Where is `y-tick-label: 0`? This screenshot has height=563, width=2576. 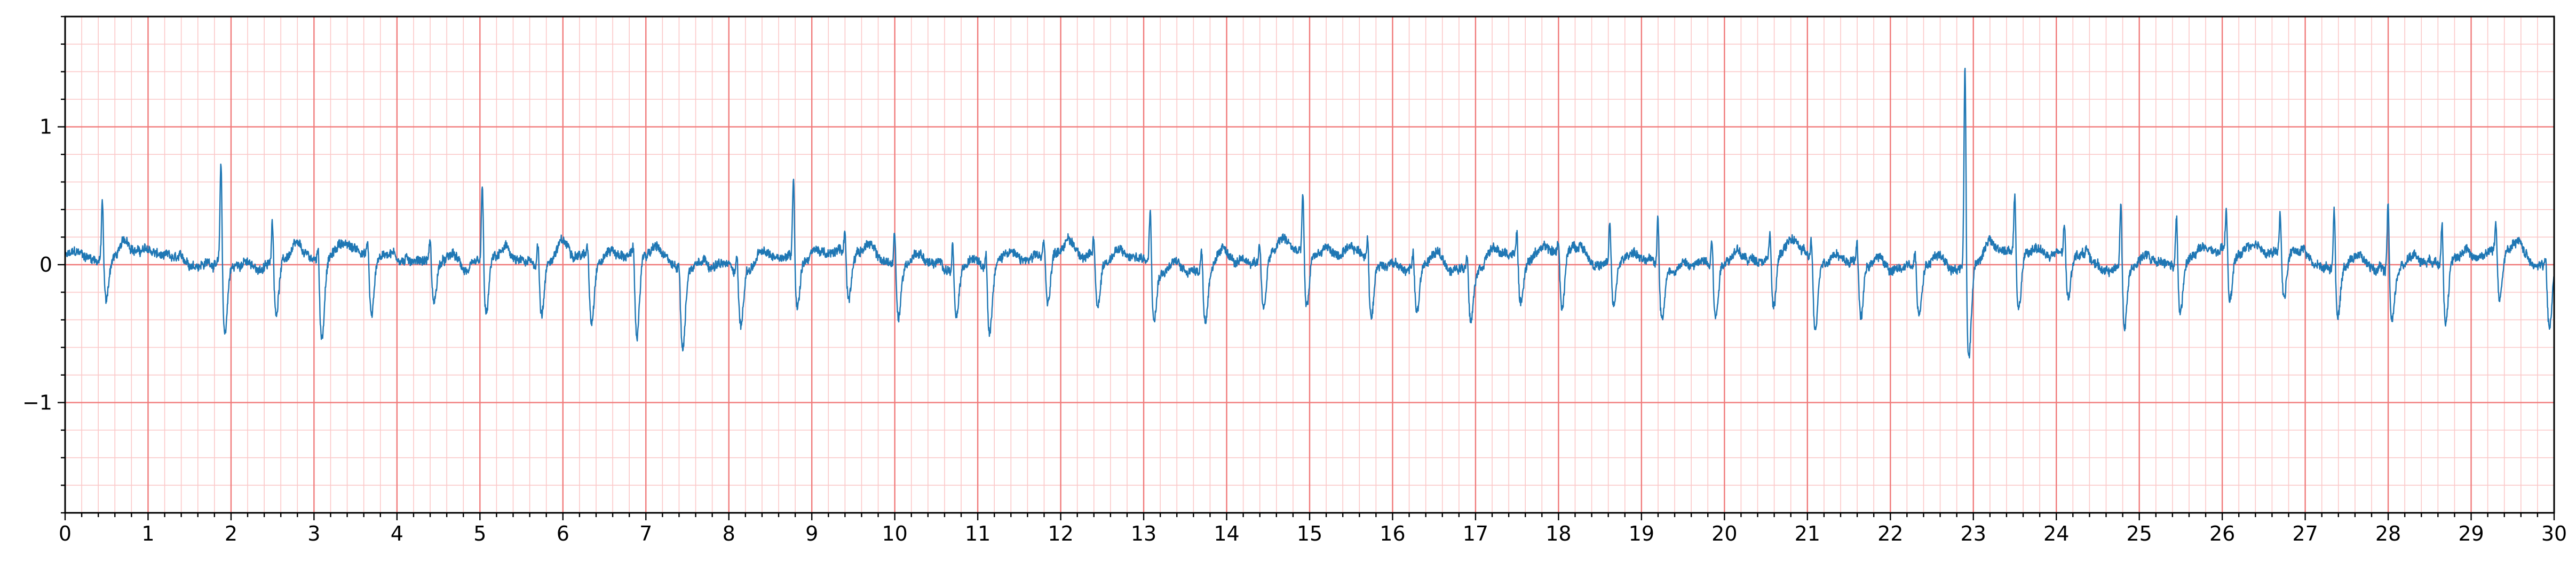 y-tick-label: 0 is located at coordinates (45, 264).